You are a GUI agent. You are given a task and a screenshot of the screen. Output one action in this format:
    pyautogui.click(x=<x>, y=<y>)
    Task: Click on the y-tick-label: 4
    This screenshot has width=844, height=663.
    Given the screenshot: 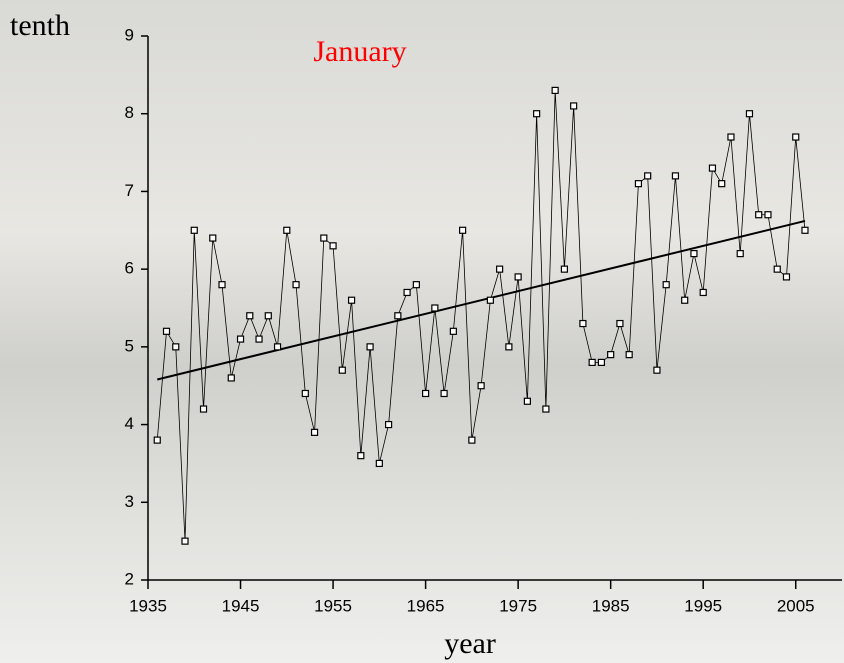 What is the action you would take?
    pyautogui.click(x=129, y=423)
    